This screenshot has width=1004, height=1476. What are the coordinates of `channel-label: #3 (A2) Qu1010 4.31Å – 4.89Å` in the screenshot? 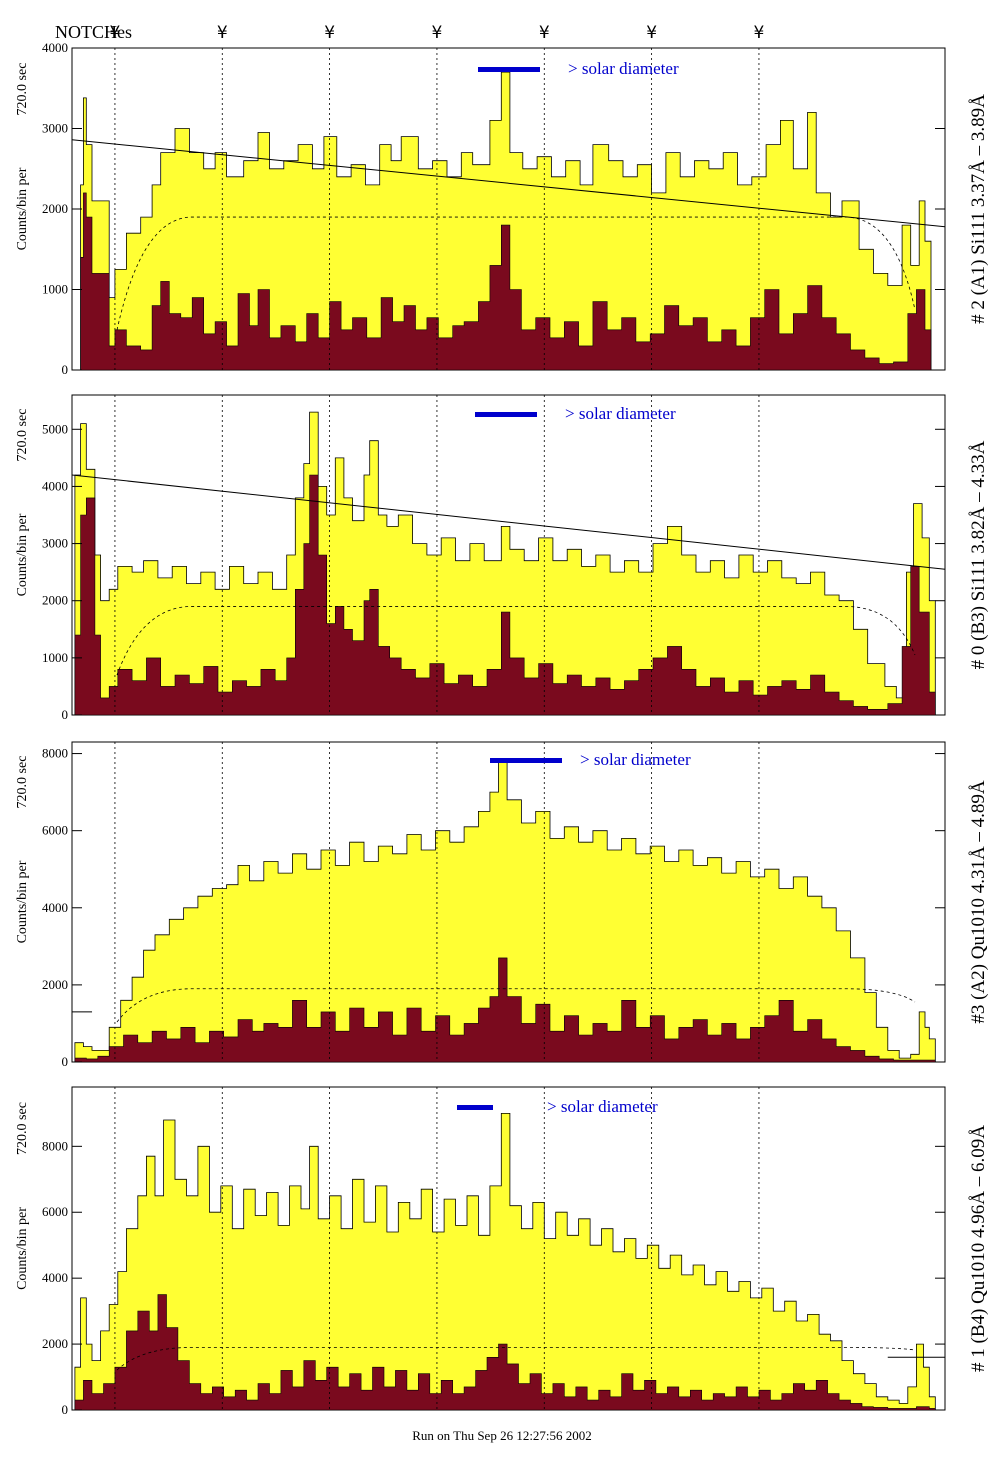 It's located at (978, 902).